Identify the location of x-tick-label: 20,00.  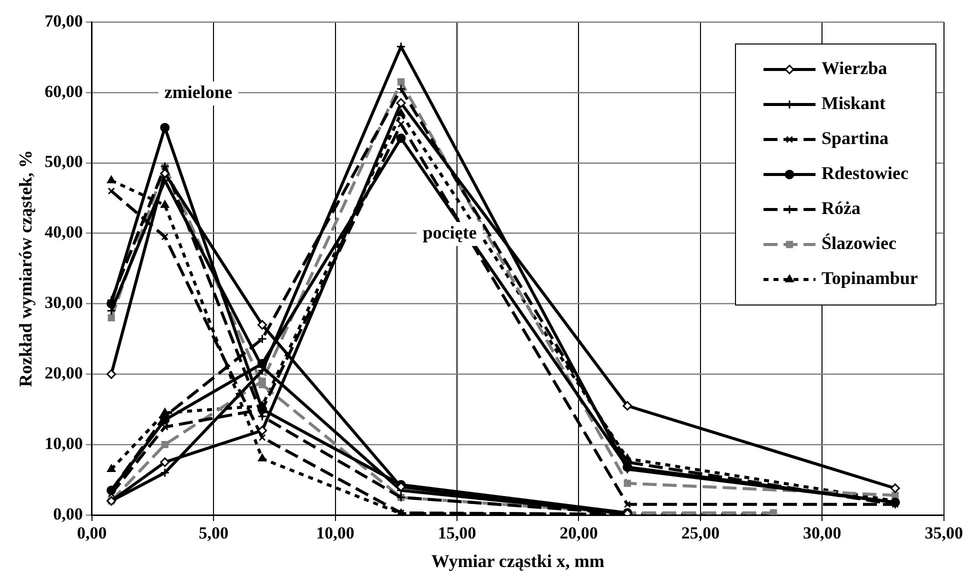
(579, 533).